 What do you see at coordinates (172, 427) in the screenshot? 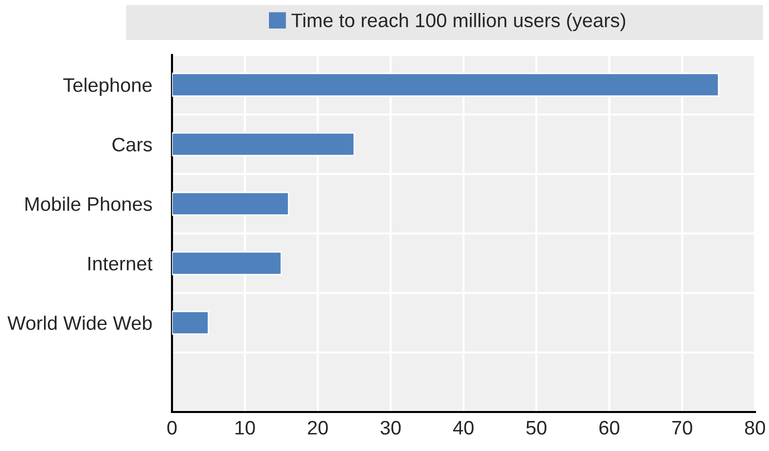
I see `x-tick-label: 0` at bounding box center [172, 427].